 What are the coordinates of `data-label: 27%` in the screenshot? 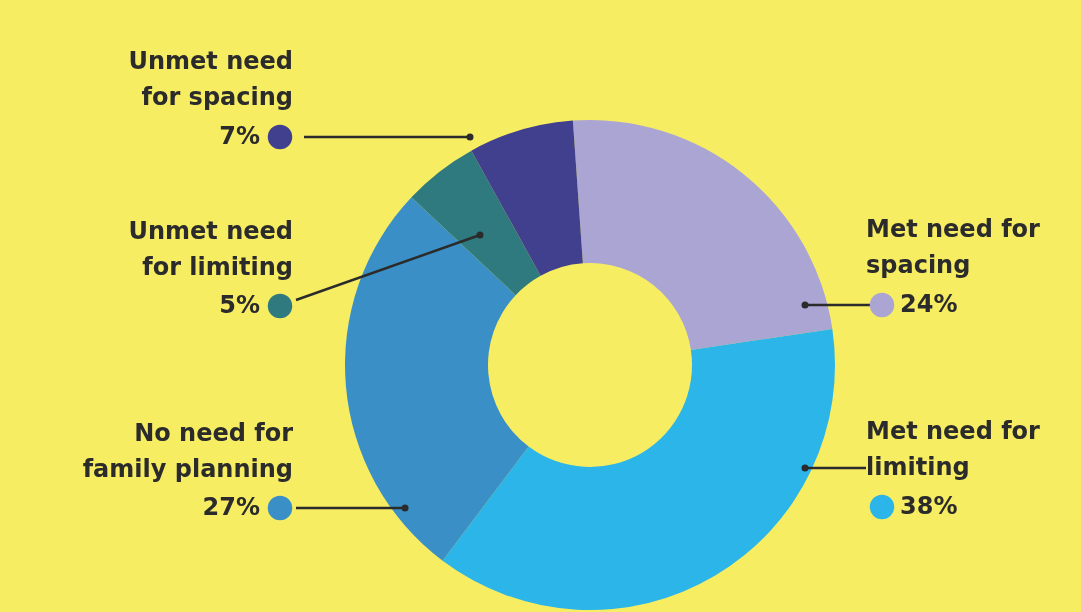 It's located at (231, 507).